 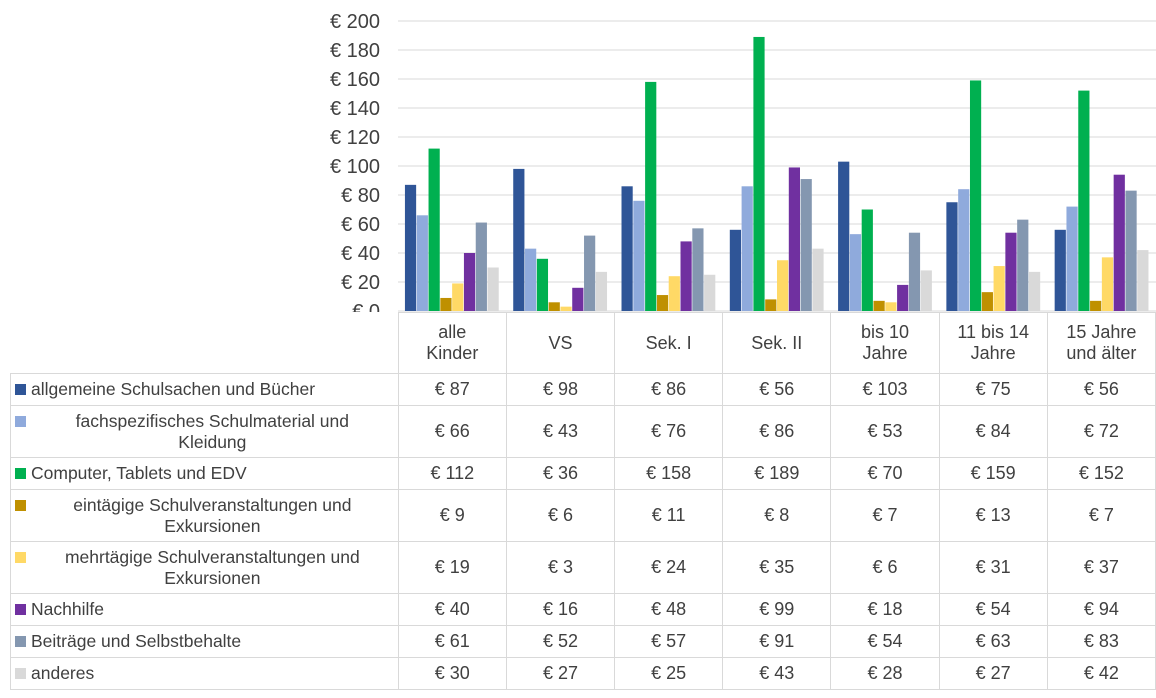 I want to click on value-cell: € 159, so click(x=993, y=473).